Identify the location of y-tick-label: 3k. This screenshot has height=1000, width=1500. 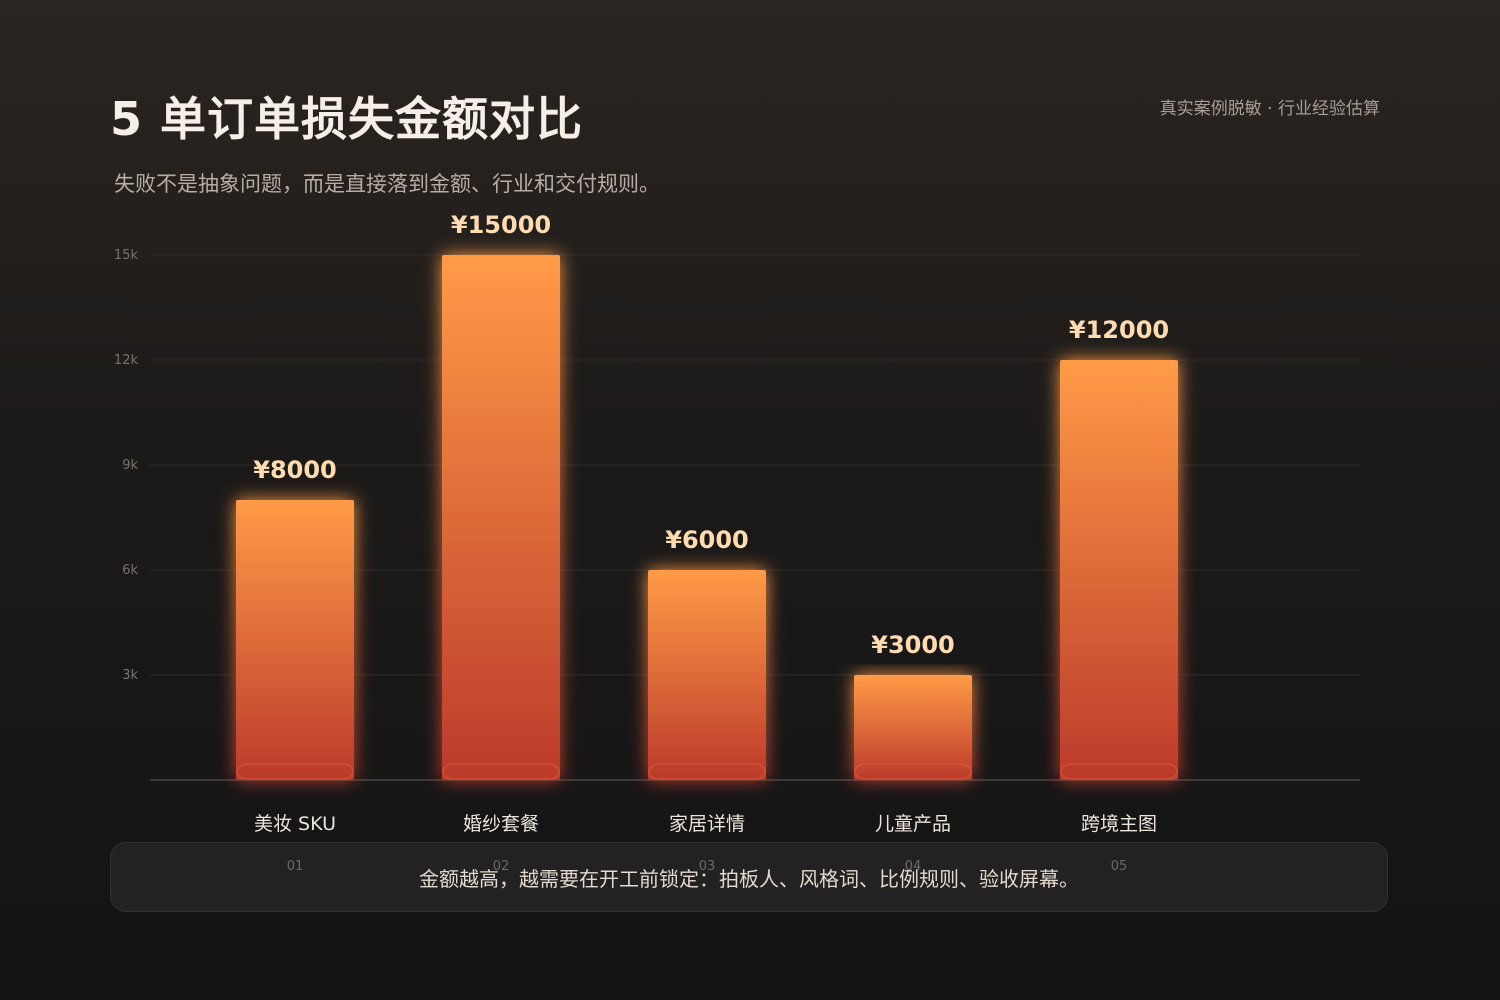
(130, 675).